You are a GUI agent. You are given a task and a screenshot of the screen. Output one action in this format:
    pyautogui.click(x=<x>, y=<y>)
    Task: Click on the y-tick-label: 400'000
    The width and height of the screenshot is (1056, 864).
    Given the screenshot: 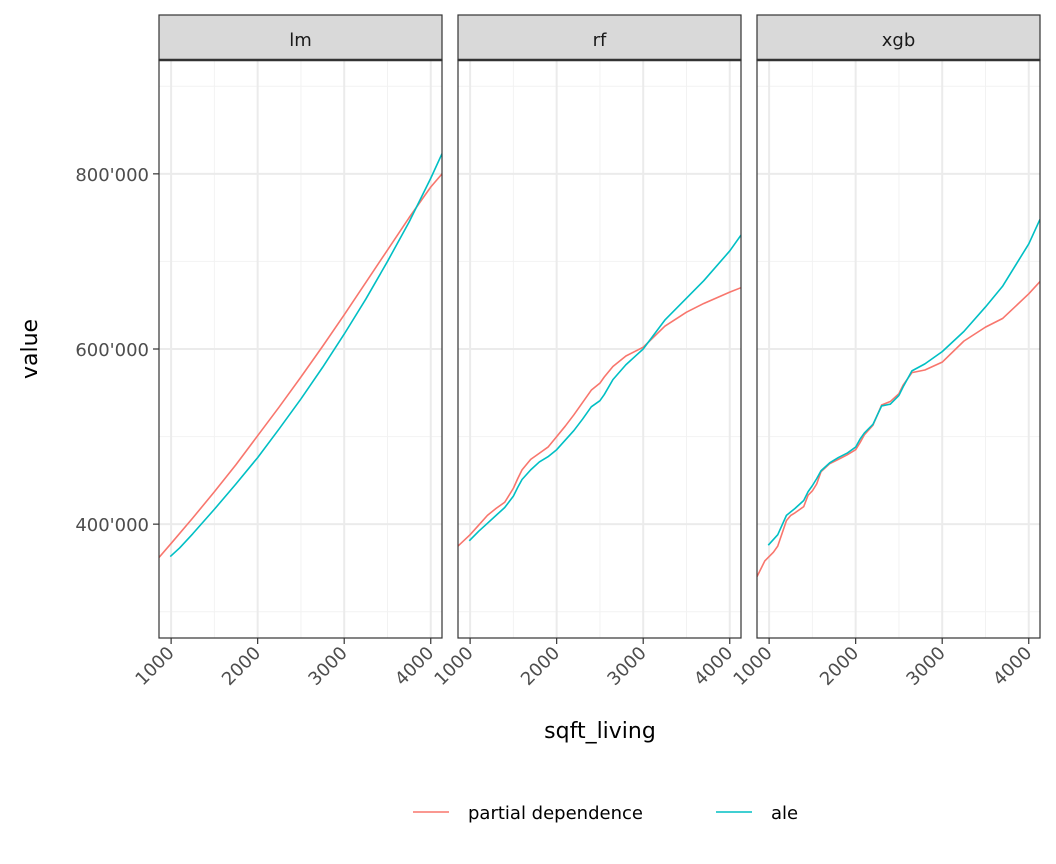 What is the action you would take?
    pyautogui.click(x=112, y=525)
    